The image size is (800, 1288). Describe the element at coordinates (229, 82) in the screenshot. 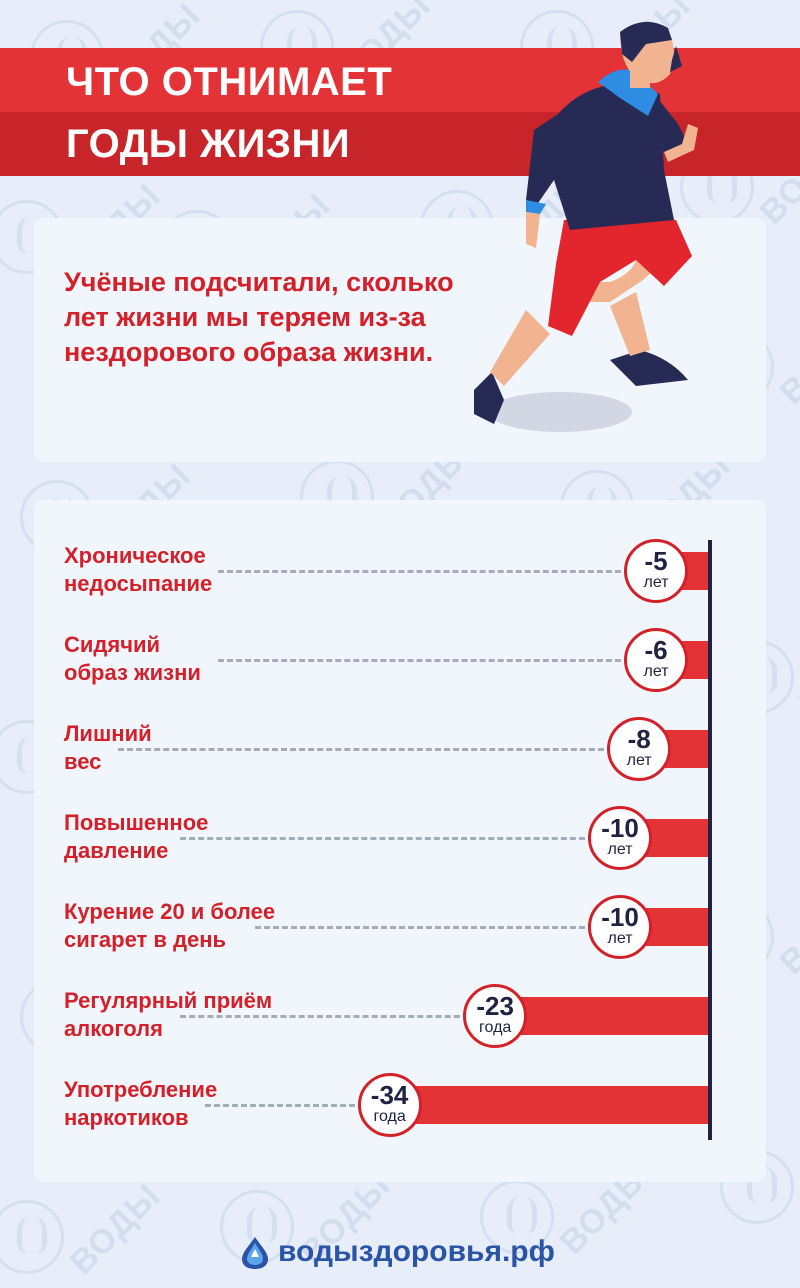

I see `page-title-line-1: ЧТО ОТНИМАЕТ` at that location.